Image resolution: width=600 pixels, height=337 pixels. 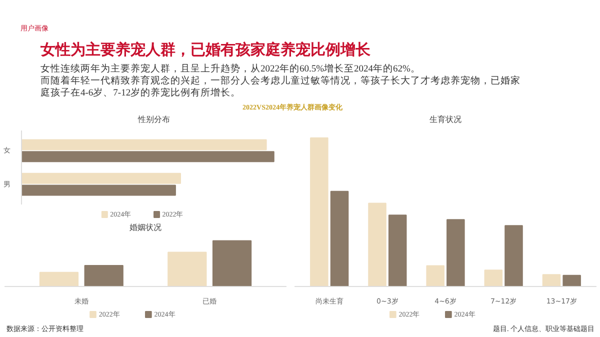 I want to click on chart-title: 生育状况, so click(x=446, y=119).